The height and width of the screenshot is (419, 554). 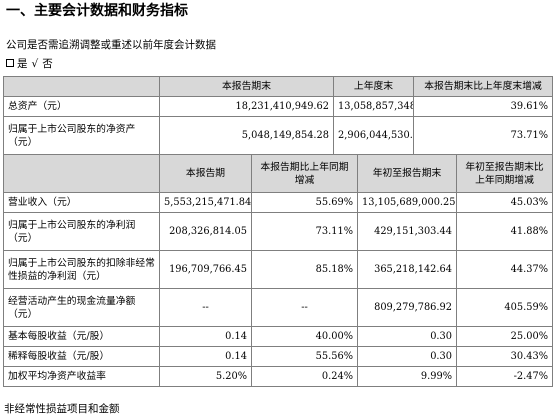 I want to click on table-cell: 44.37%, so click(x=505, y=269).